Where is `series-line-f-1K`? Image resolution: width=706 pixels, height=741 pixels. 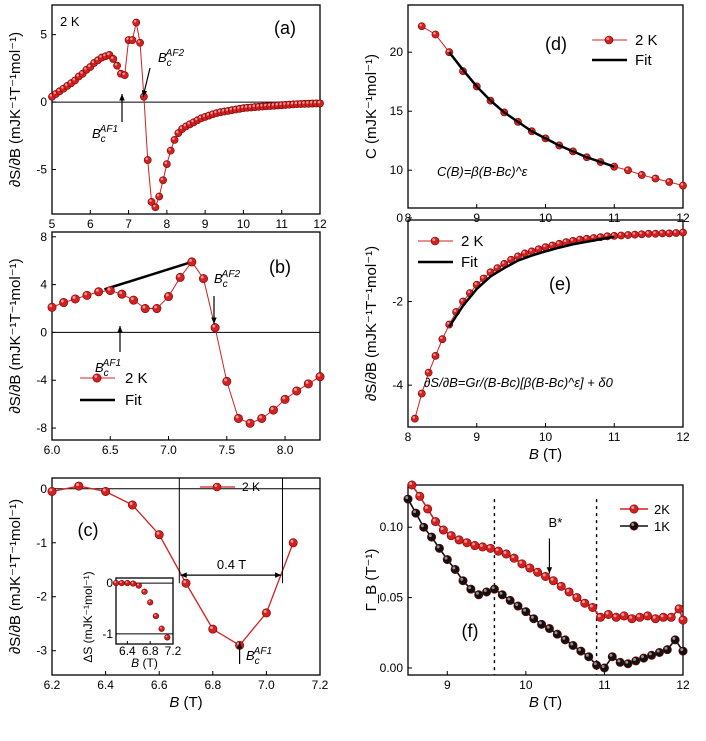 series-line-f-1K is located at coordinates (545, 583).